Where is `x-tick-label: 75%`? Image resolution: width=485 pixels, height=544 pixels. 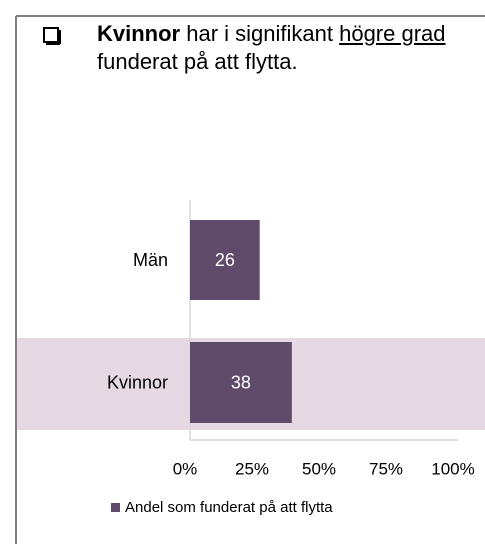
x-tick-label: 75% is located at coordinates (386, 468).